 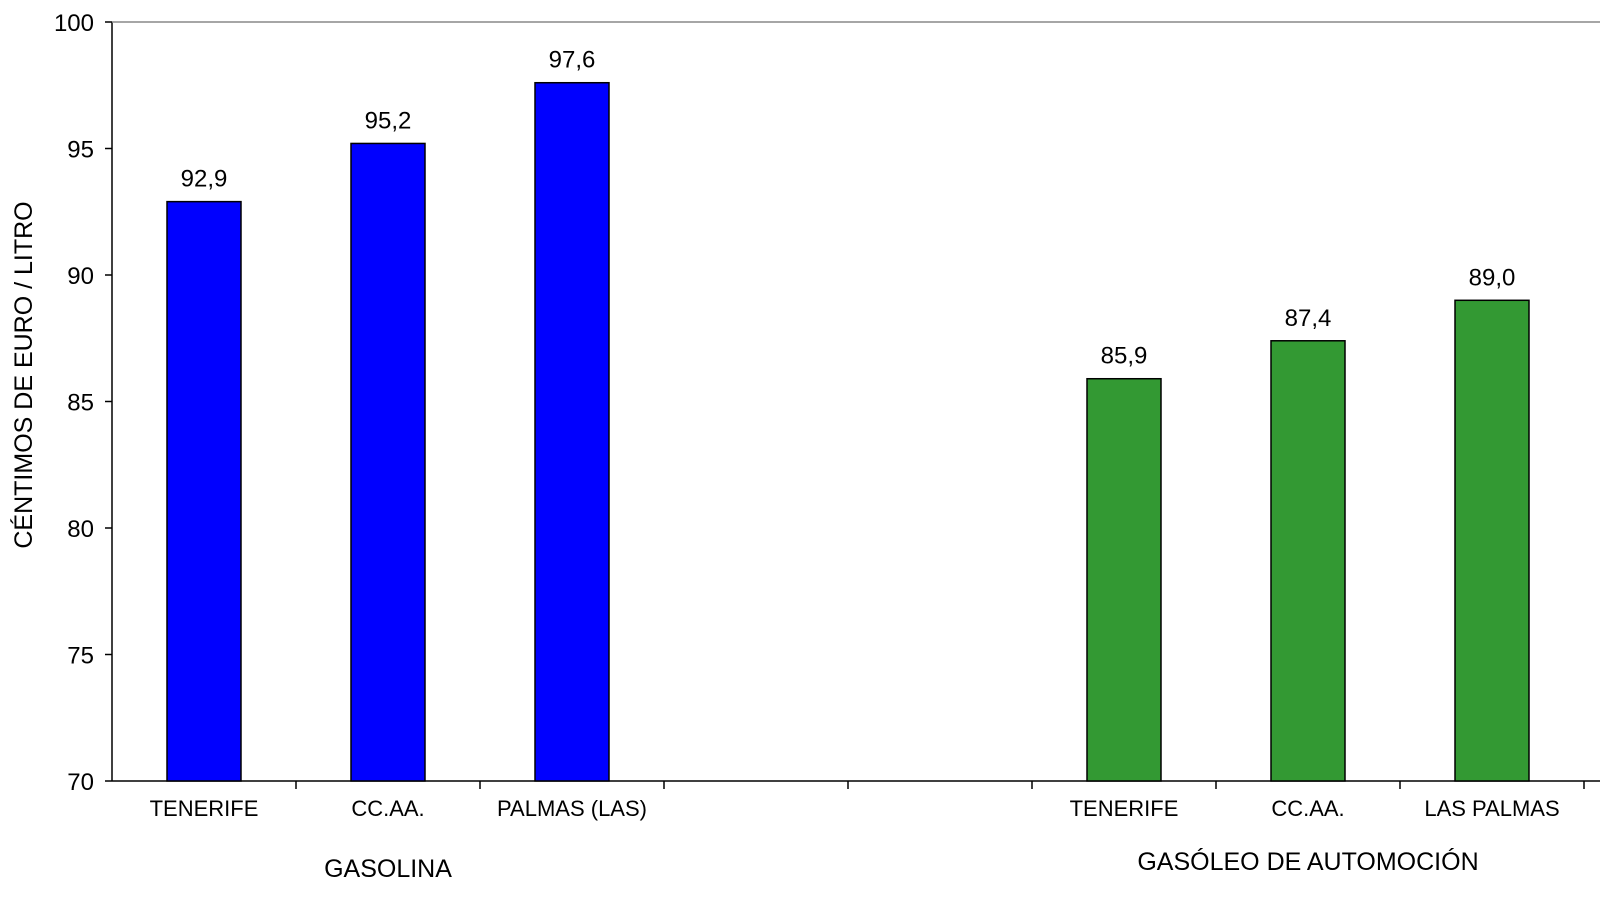 What do you see at coordinates (388, 869) in the screenshot?
I see `group-label: GASOLINA` at bounding box center [388, 869].